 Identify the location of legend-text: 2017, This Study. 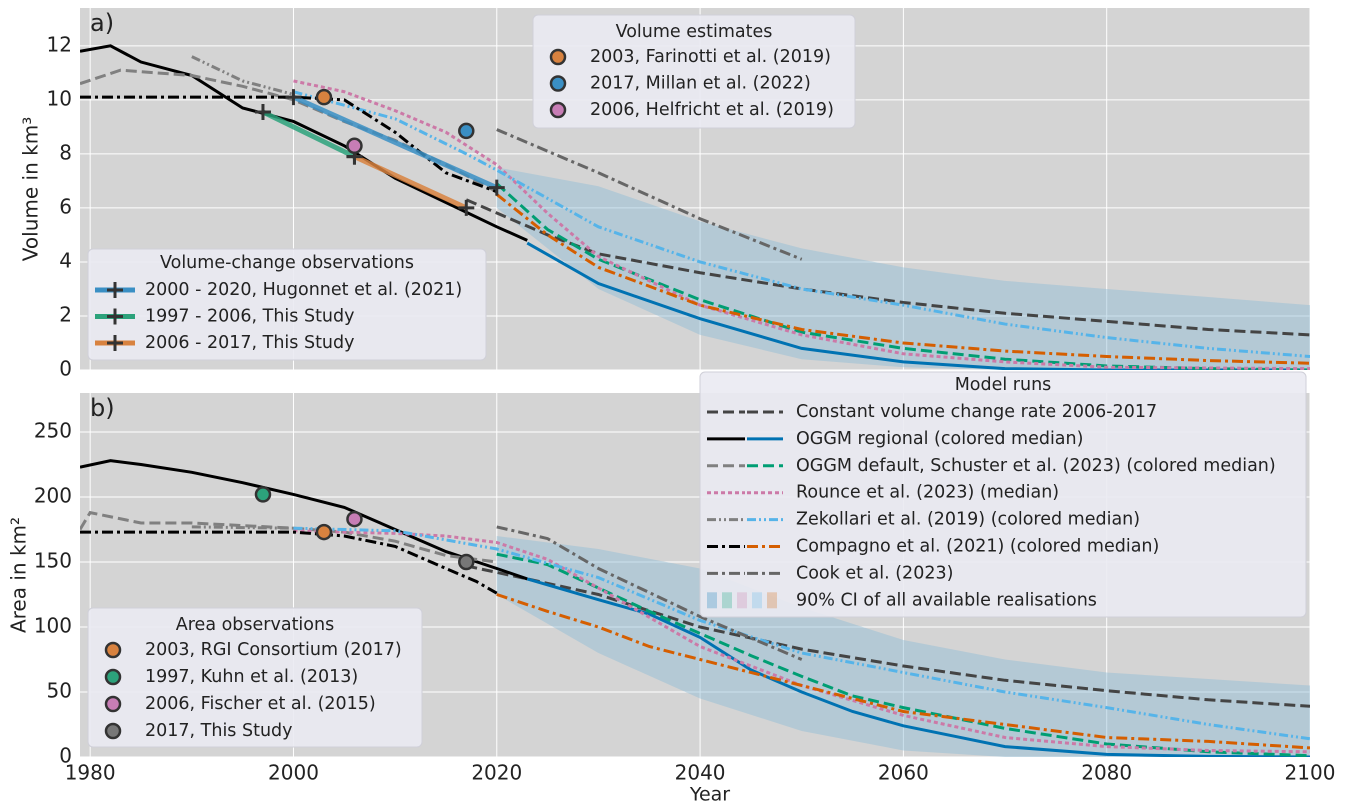
(219, 731).